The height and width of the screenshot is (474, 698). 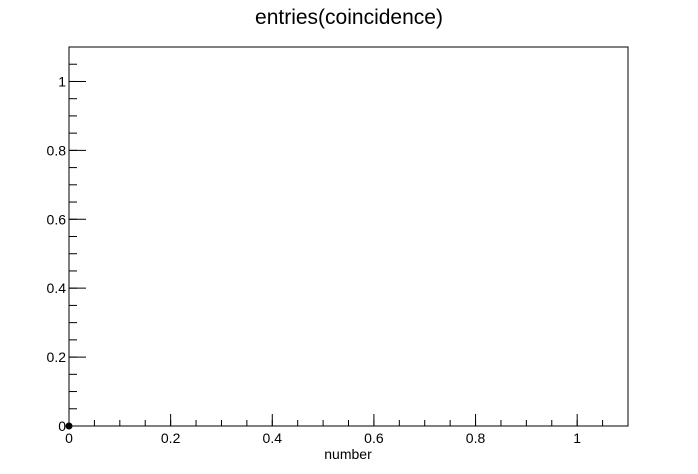 What do you see at coordinates (577, 438) in the screenshot?
I see `x-tick-label: 1` at bounding box center [577, 438].